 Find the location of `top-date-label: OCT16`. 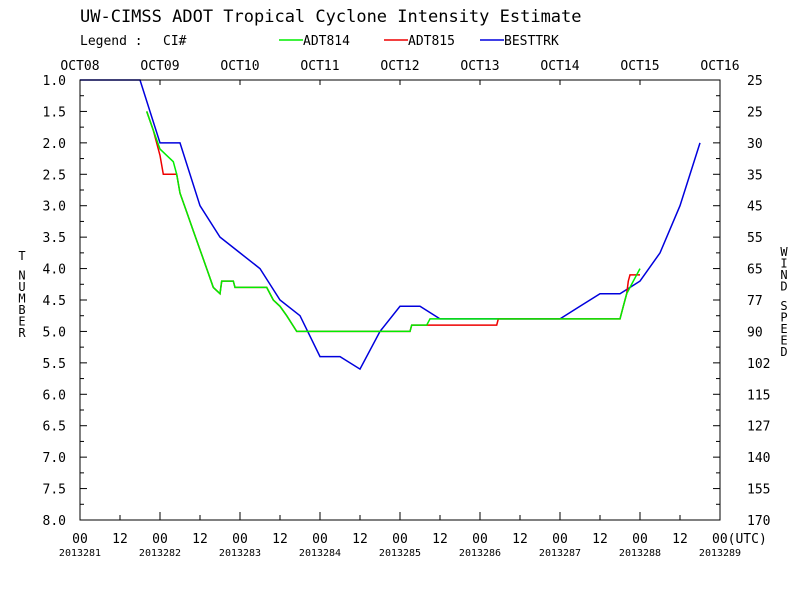

top-date-label: OCT16 is located at coordinates (719, 66).